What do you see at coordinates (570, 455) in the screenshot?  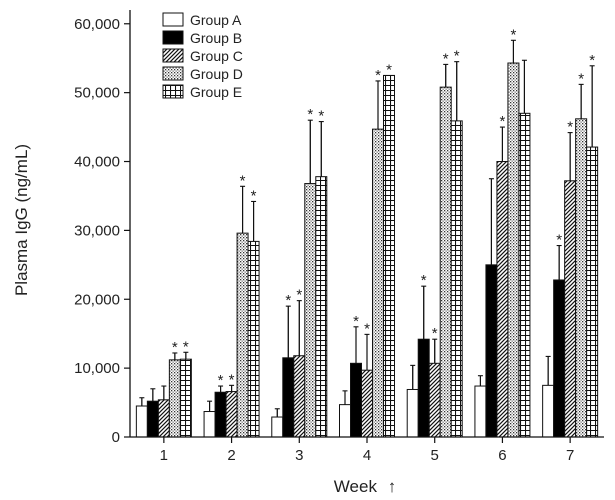 I see `x-tick-label: 7` at bounding box center [570, 455].